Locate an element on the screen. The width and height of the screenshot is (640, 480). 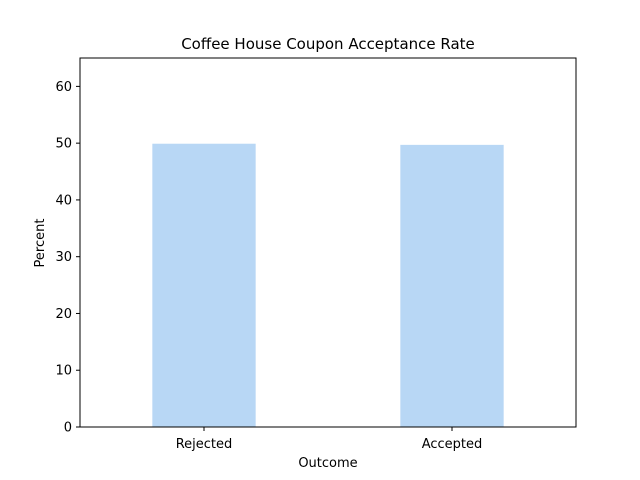
bar-rejected is located at coordinates (204, 285).